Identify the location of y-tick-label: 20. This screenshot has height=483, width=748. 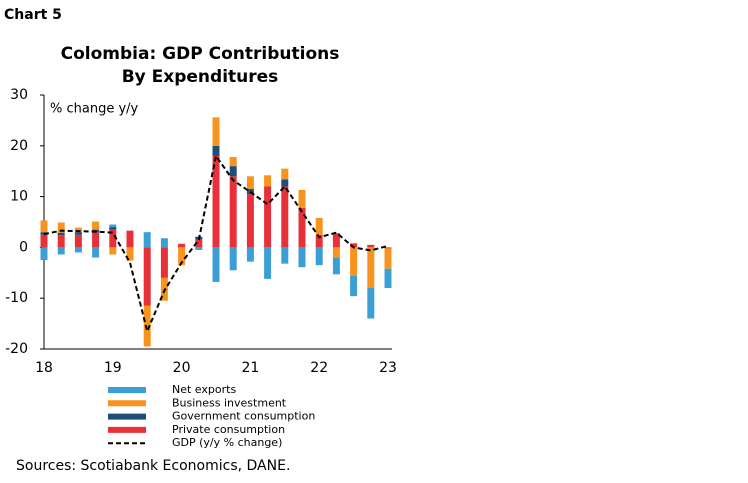
(19, 146).